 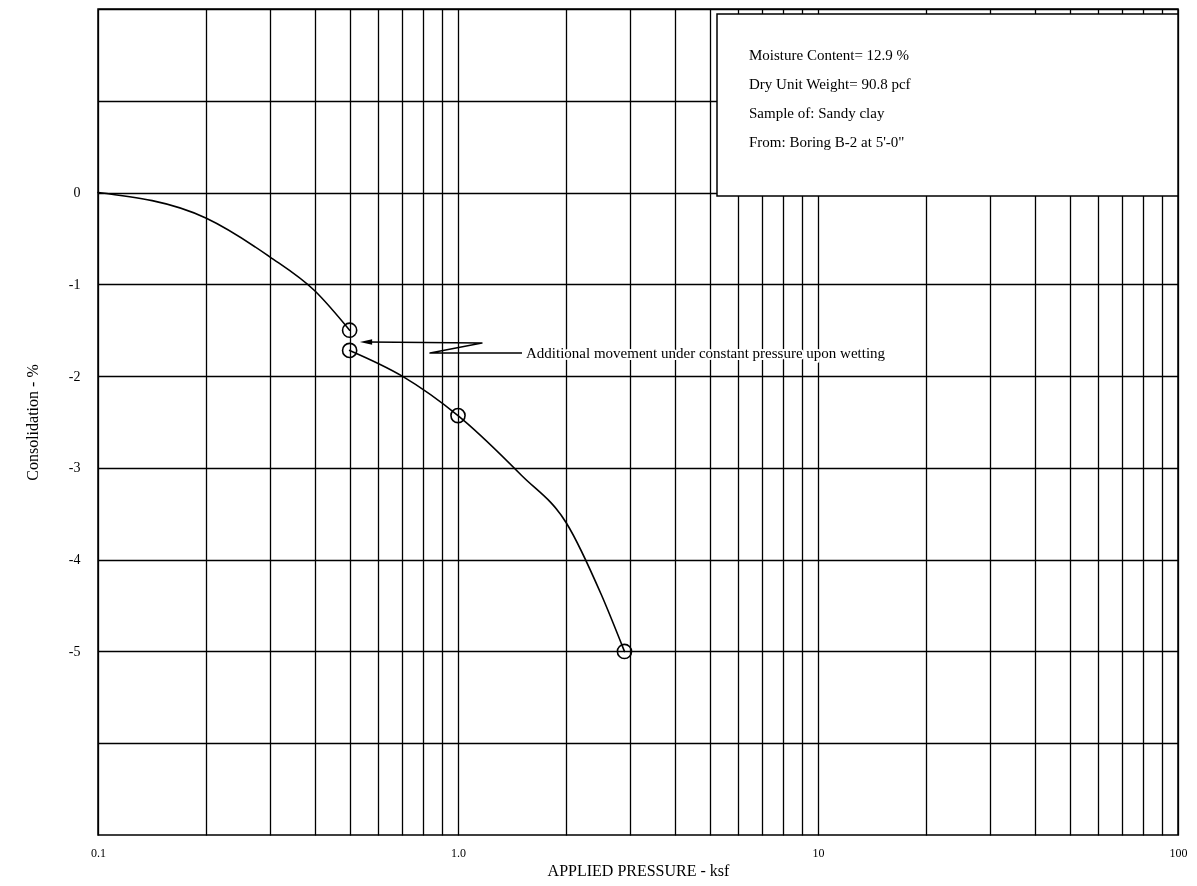 What do you see at coordinates (74, 651) in the screenshot?
I see `y-tick-label: -5` at bounding box center [74, 651].